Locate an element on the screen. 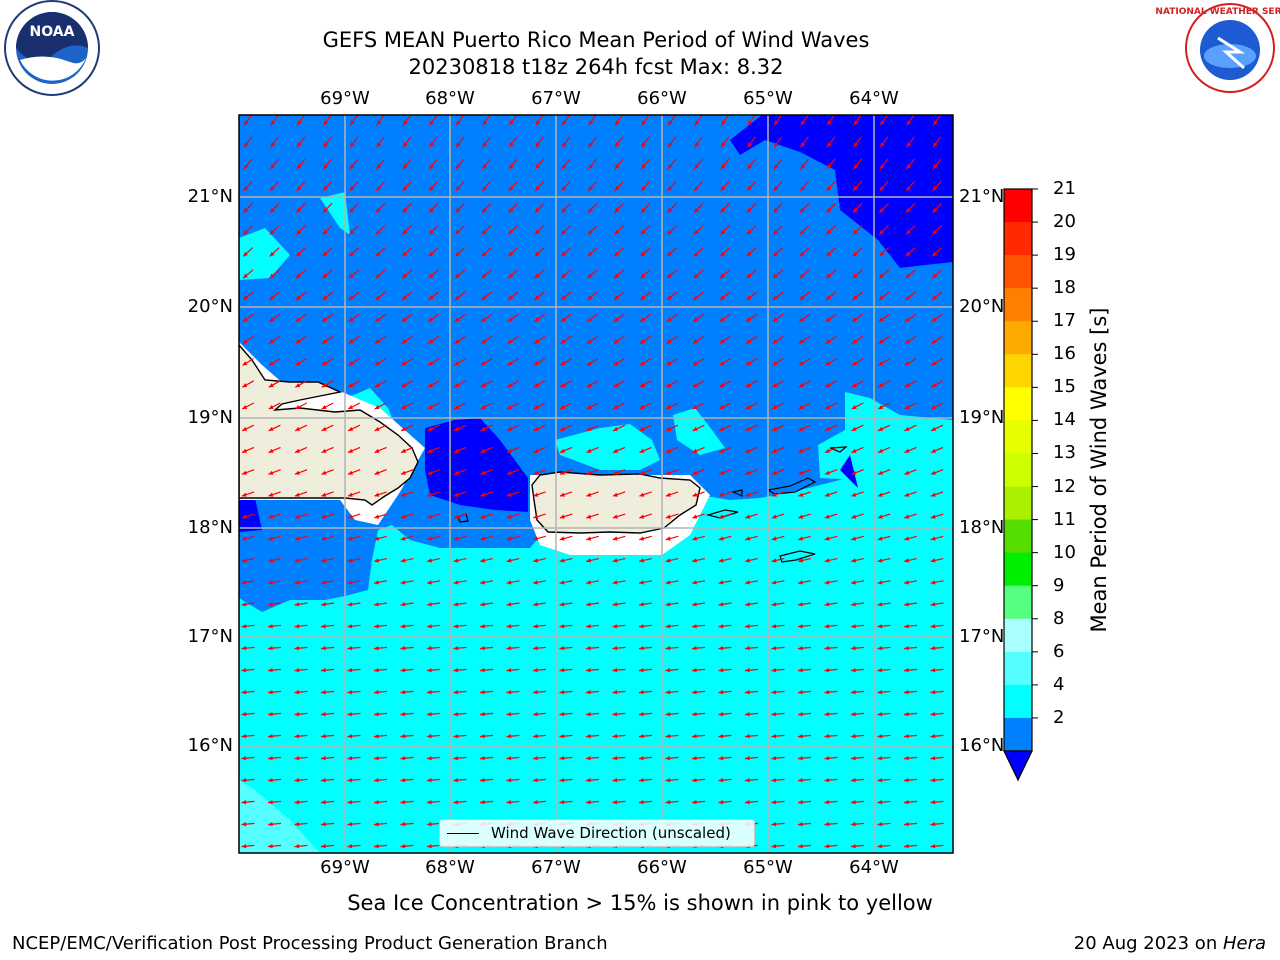  footer-date: 20 Aug 2023 on Hera is located at coordinates (1170, 943).